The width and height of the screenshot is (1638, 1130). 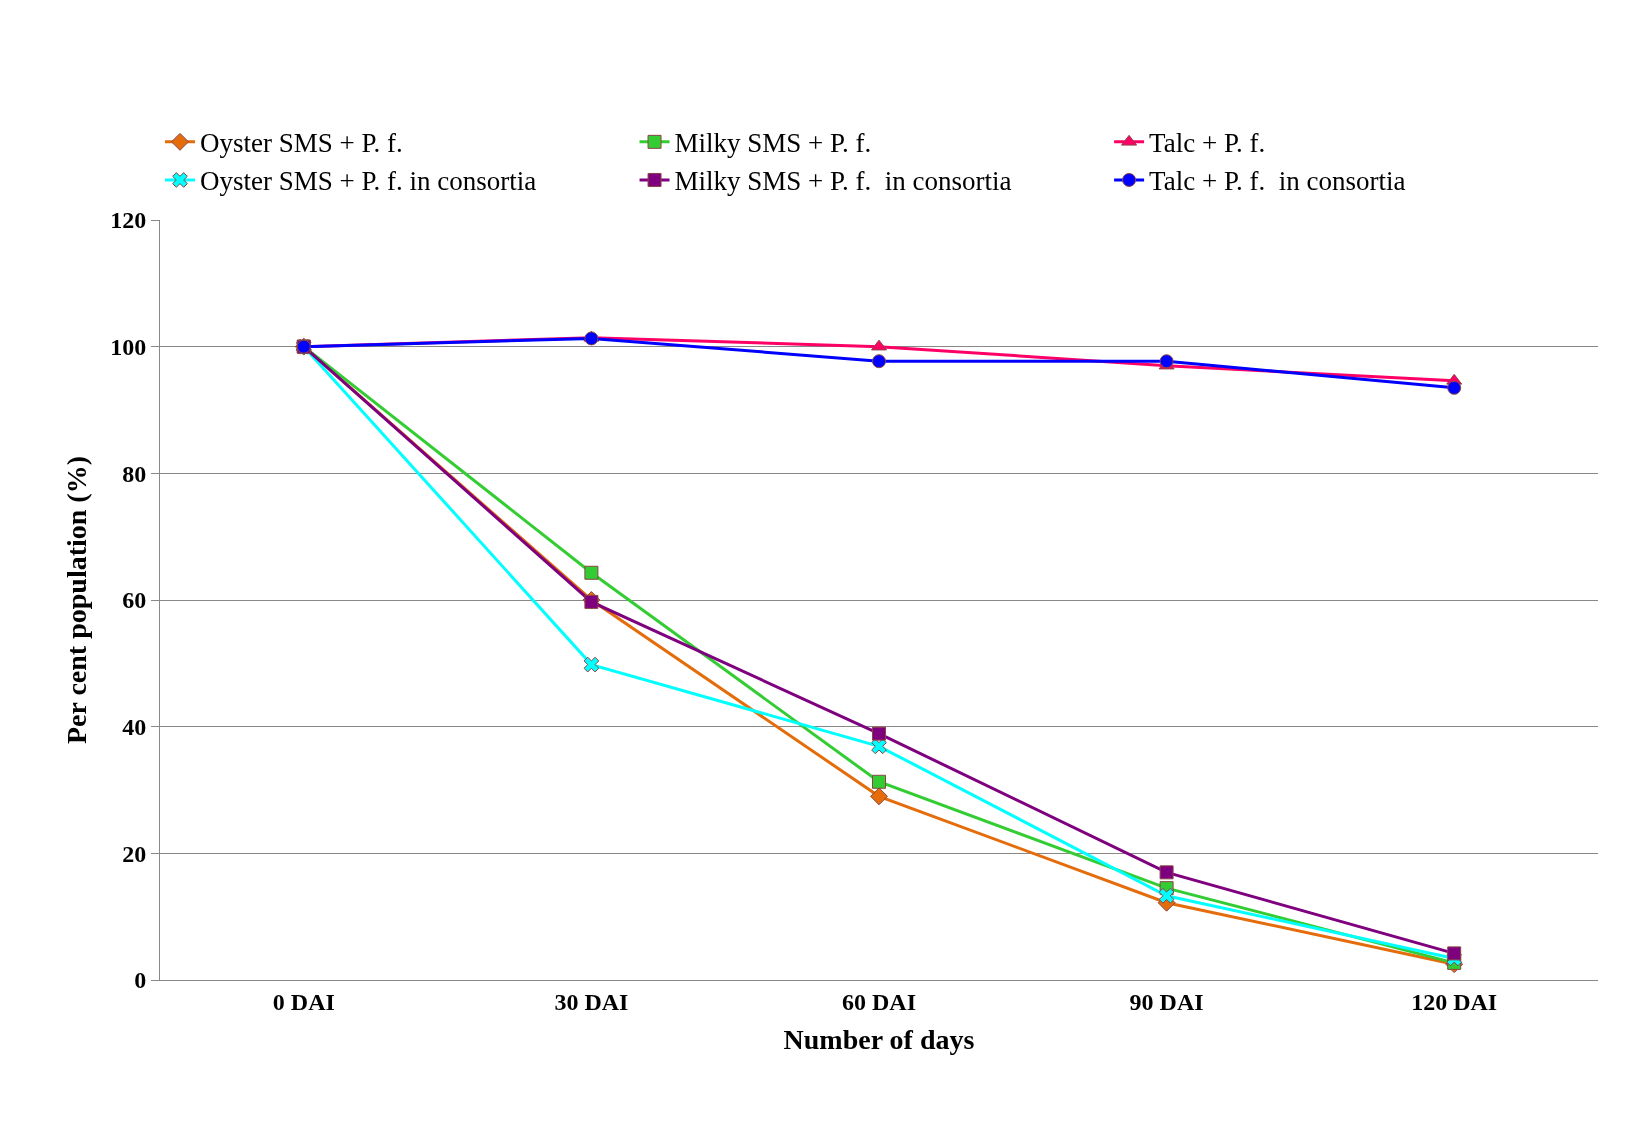 I want to click on y-tick-label: 120, so click(x=128, y=220).